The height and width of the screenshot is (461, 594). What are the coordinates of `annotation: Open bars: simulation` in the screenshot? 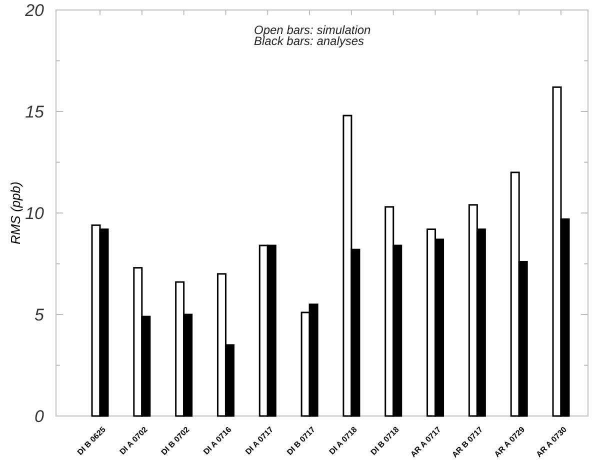 It's located at (313, 30).